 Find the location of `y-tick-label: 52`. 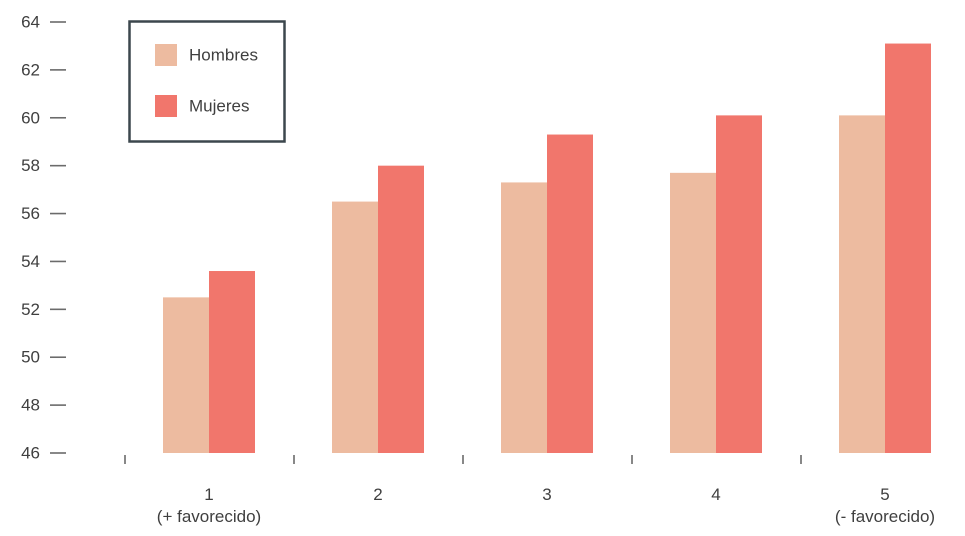

y-tick-label: 52 is located at coordinates (30, 309).